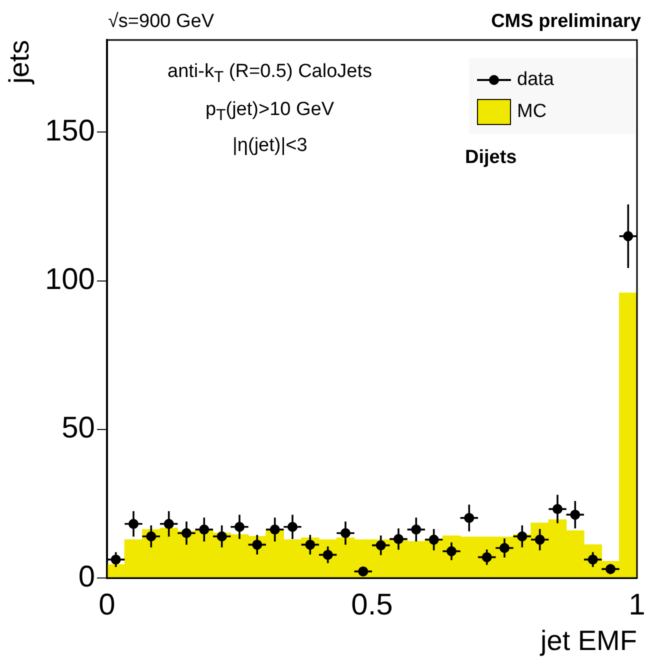  Describe the element at coordinates (86, 577) in the screenshot. I see `y-tick-label: 0` at that location.